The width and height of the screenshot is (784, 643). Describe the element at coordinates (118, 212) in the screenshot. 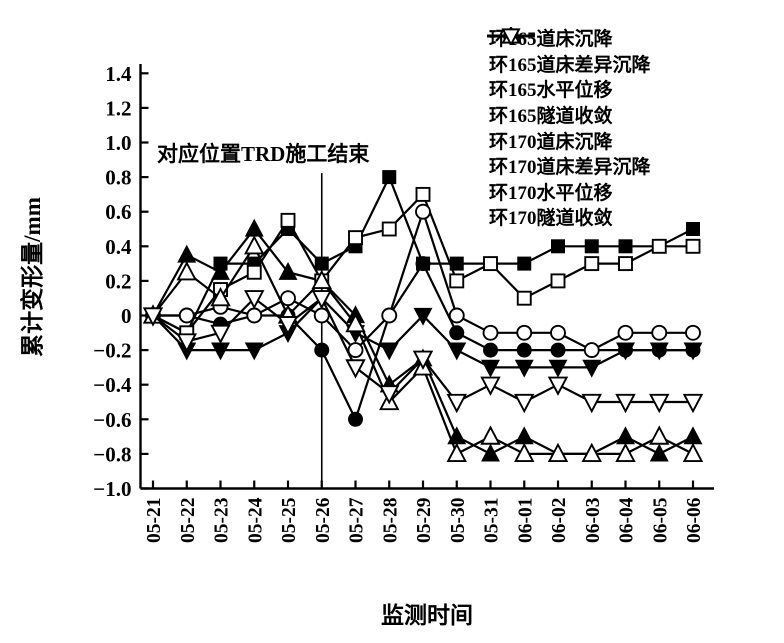

I see `y-tick-label: 0.6` at that location.